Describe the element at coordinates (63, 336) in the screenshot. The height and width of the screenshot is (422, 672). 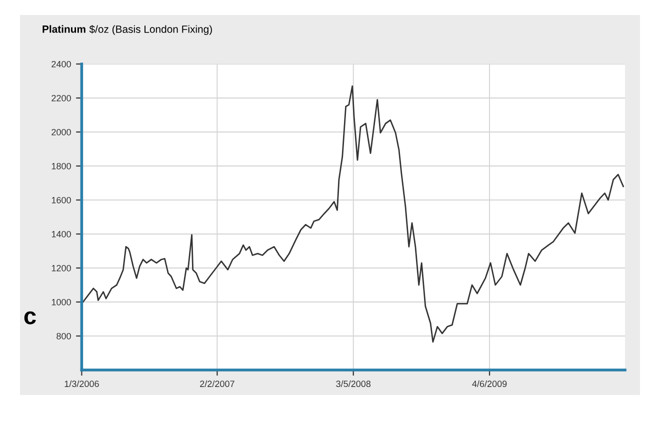
I see `y-tick-label: 800` at that location.